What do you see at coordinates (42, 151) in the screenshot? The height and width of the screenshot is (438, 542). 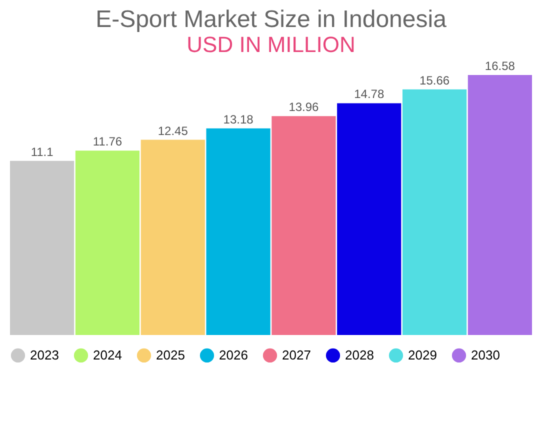 I see `data-label: 11.1` at bounding box center [42, 151].